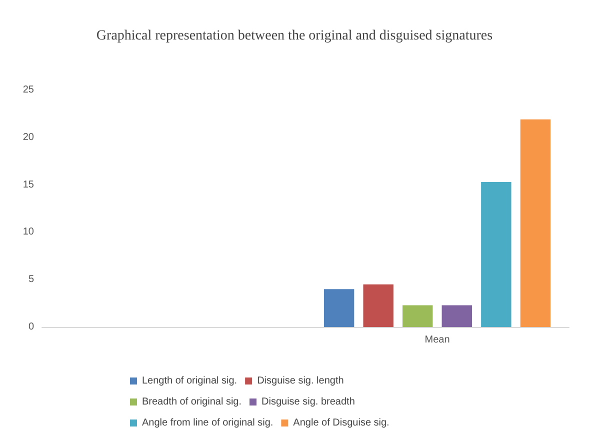 This screenshot has height=437, width=589. Describe the element at coordinates (341, 423) in the screenshot. I see `legend-label: Angle of Disguise sig.` at that location.